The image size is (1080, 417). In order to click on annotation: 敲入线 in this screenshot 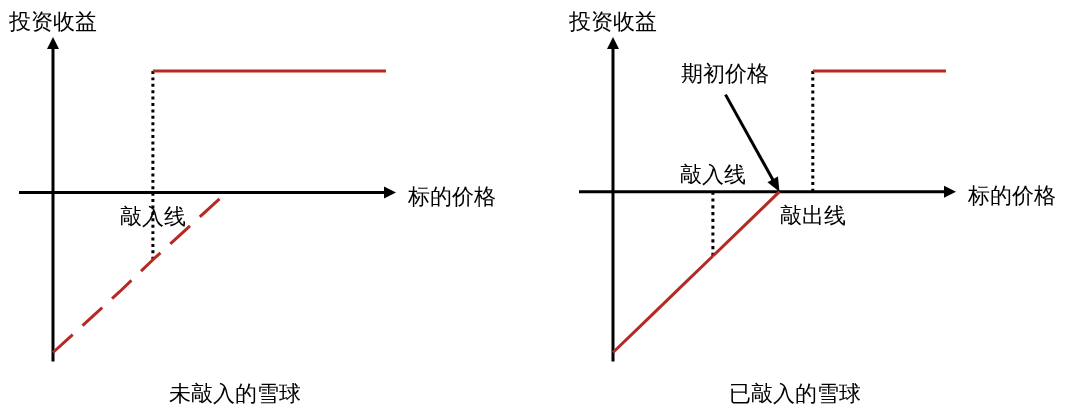, I will do `click(712, 175)`.